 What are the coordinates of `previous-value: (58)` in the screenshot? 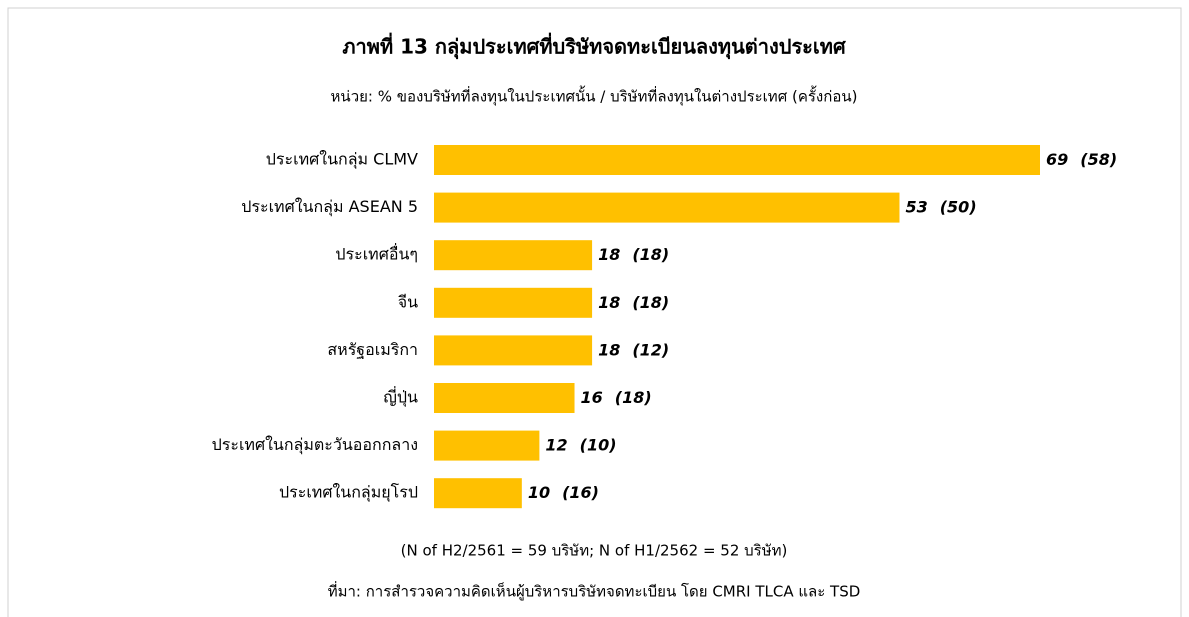 It's located at (1098, 159).